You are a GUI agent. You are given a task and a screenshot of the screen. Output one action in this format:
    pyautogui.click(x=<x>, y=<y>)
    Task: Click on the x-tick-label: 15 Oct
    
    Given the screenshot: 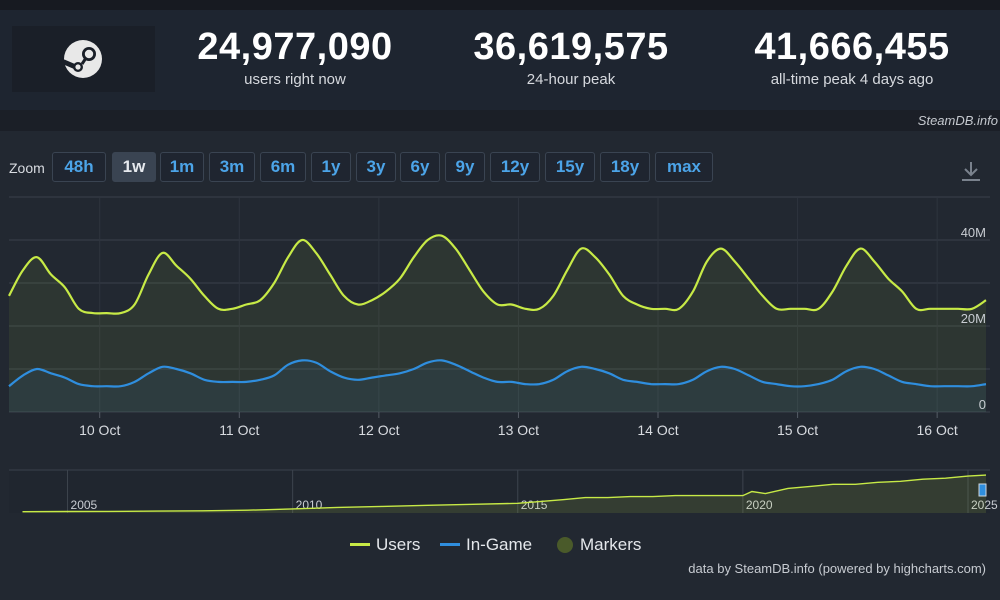 What is the action you would take?
    pyautogui.click(x=797, y=430)
    